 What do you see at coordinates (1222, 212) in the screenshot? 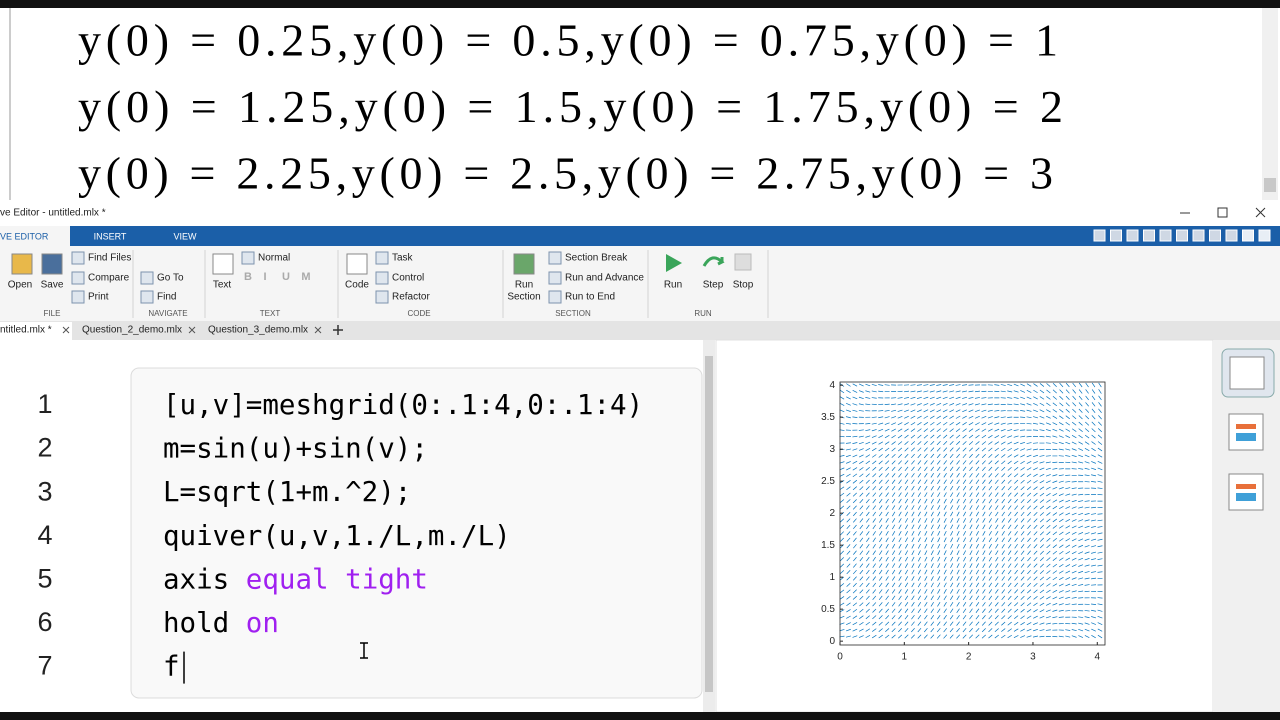
I see `maximize-button` at bounding box center [1222, 212].